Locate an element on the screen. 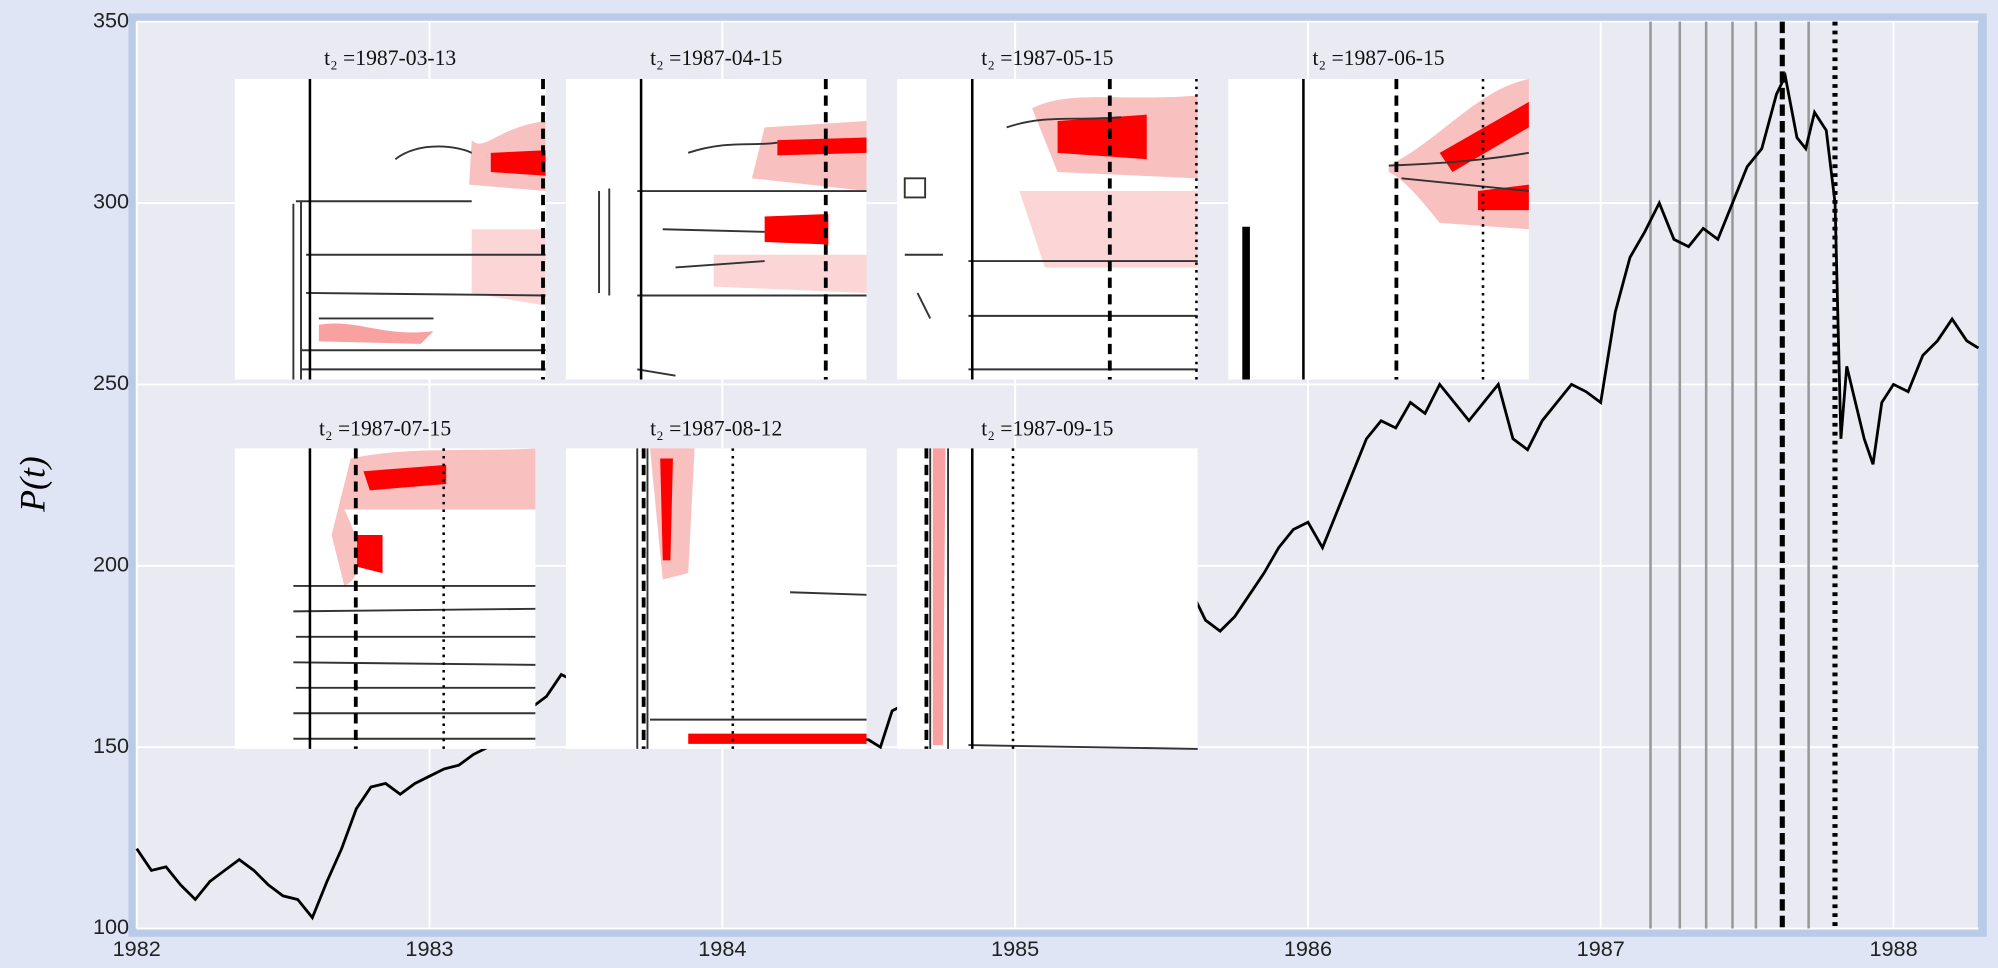  inset-title: t₂ =1987-03-13 is located at coordinates (390, 58).